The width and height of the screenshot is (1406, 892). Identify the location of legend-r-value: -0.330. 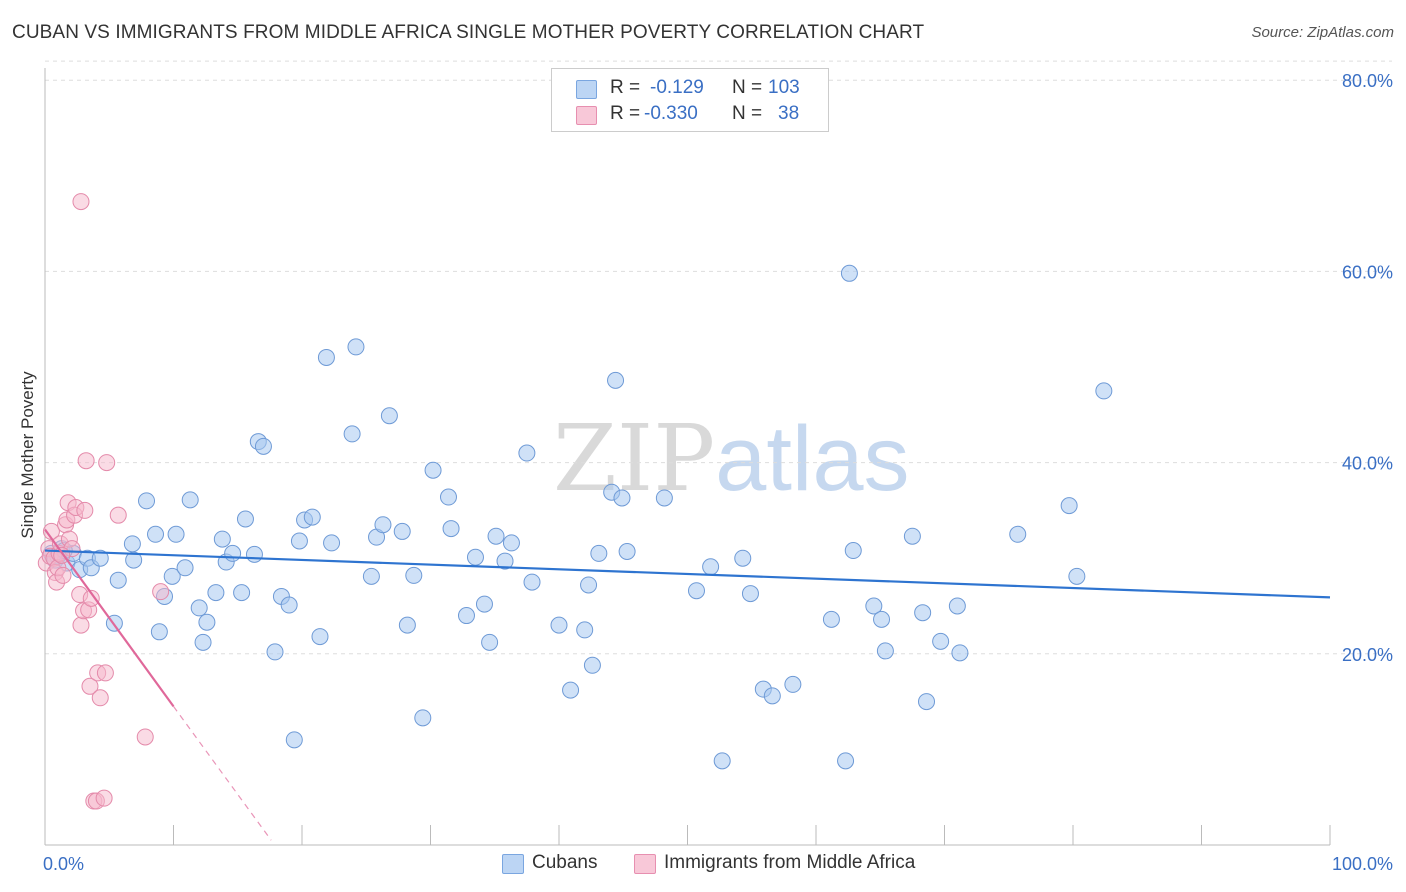
(671, 113).